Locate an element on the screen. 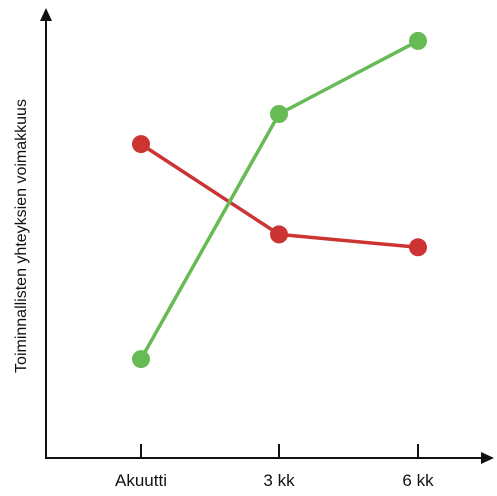 This screenshot has width=497, height=496. x-ticks: Akuutti 3 kk 6 kk is located at coordinates (274, 467).